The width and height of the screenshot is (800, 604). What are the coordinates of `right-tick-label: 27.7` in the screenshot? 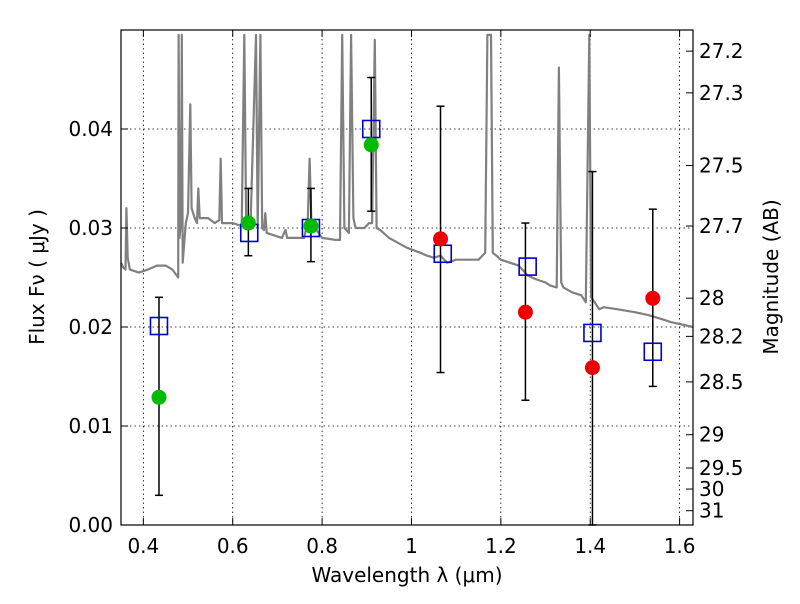 It's located at (721, 226).